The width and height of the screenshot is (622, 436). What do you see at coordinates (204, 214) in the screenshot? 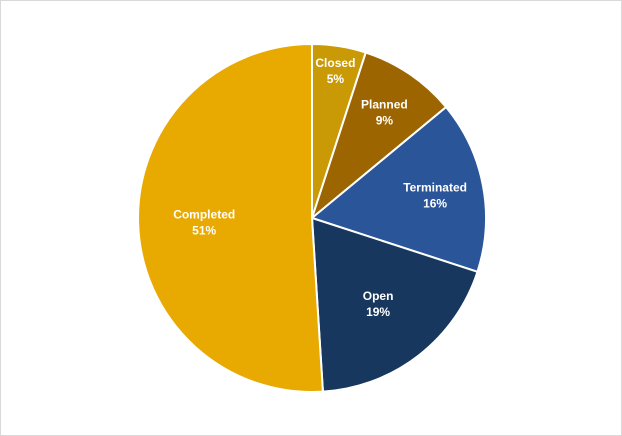
I see `data-label-category: Completed` at bounding box center [204, 214].